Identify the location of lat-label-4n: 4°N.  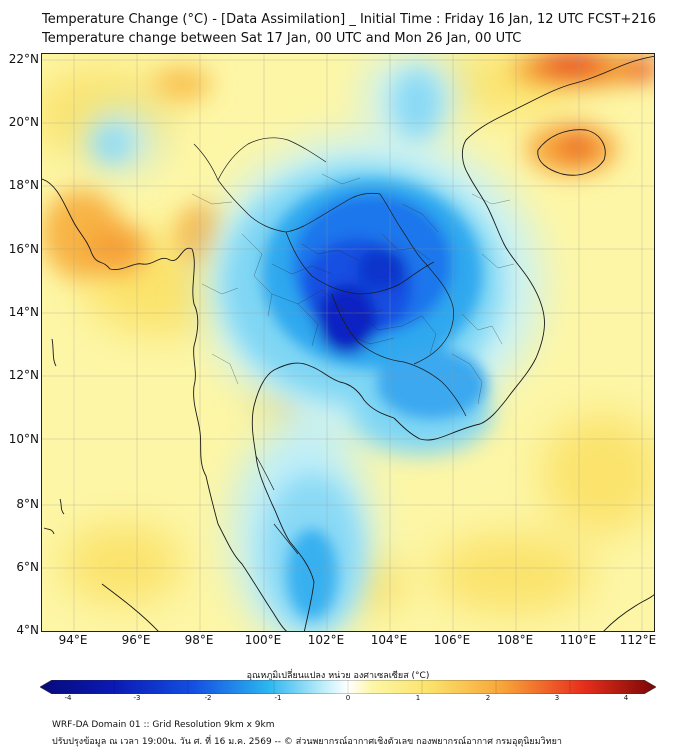
(27, 630).